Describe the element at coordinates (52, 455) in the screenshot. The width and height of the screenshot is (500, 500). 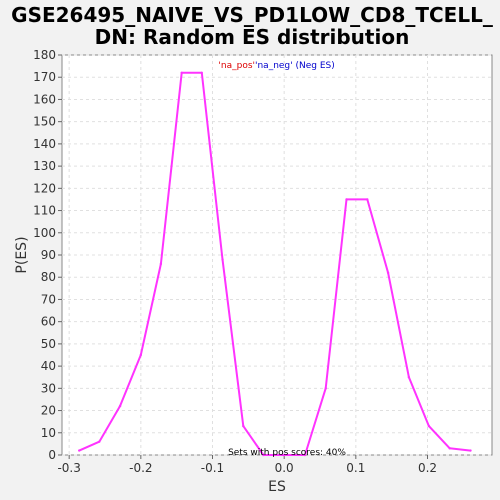
I see `y-tick-label: 0` at that location.